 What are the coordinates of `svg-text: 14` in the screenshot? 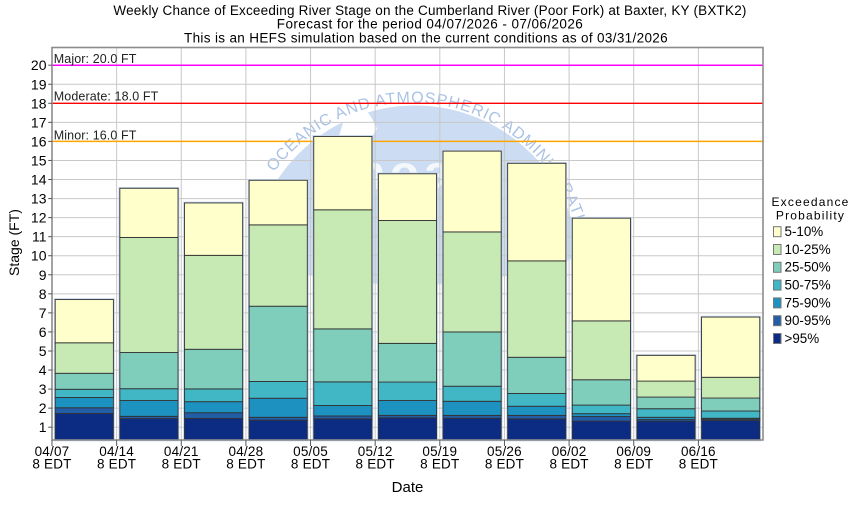 It's located at (39, 180).